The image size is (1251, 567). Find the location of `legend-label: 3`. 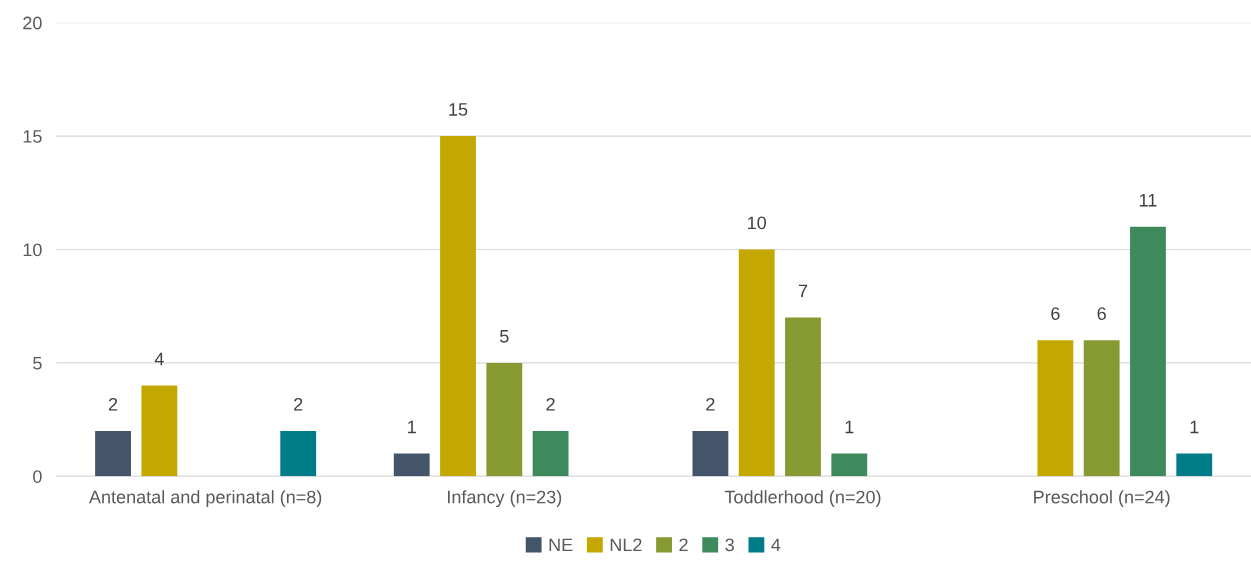

legend-label: 3 is located at coordinates (729, 545).